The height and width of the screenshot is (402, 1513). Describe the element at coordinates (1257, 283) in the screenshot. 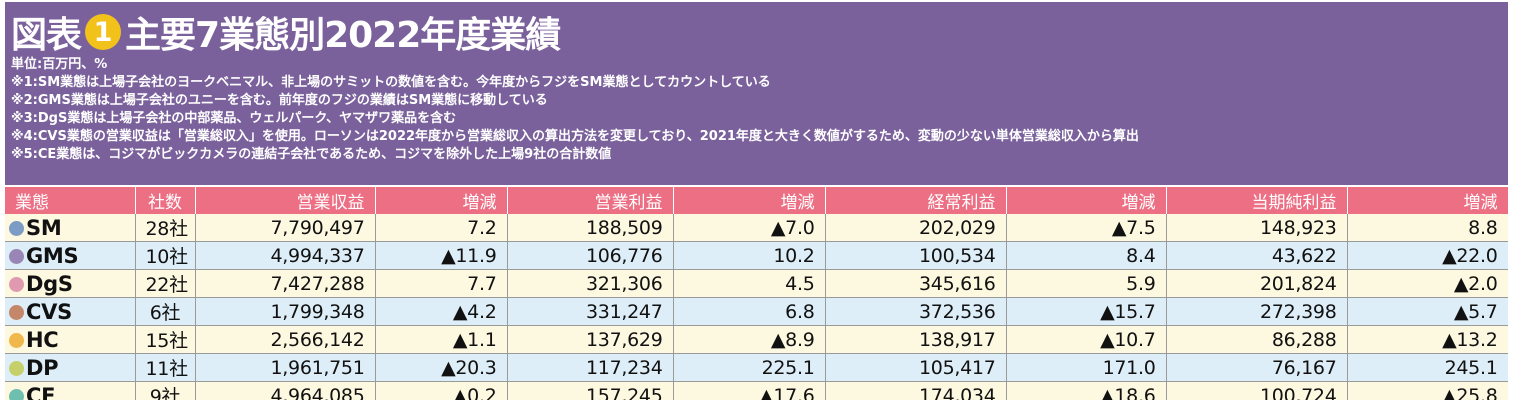

I see `cell-net-income: 201,824` at that location.